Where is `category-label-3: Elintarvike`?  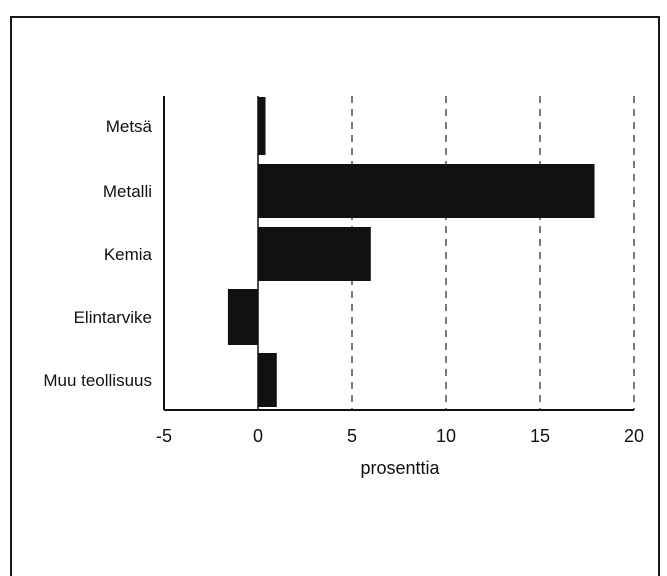
category-label-3: Elintarvike is located at coordinates (113, 317).